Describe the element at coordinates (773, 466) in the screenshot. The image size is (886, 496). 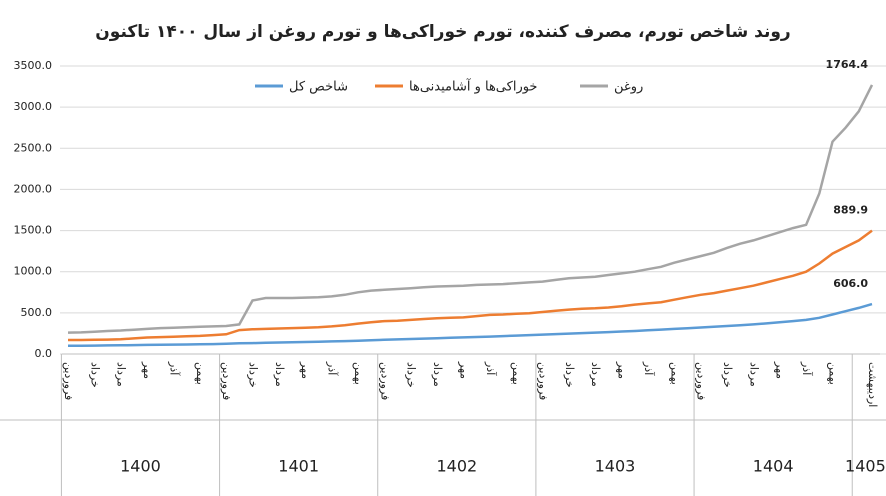
I see `group-label: 1404` at that location.